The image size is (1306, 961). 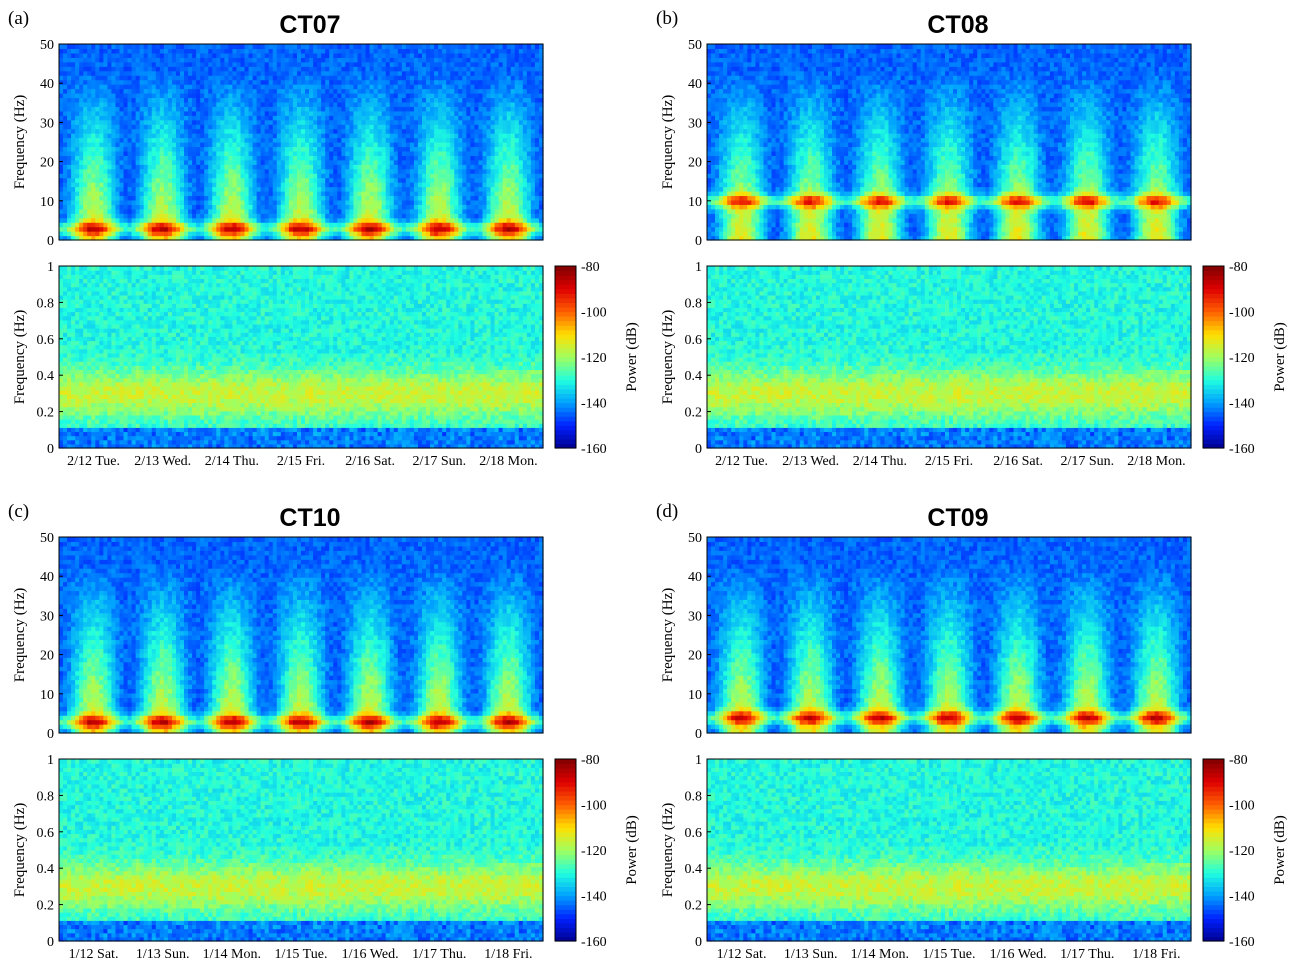 What do you see at coordinates (811, 954) in the screenshot?
I see `x-category-label: 1/13 Sun.` at bounding box center [811, 954].